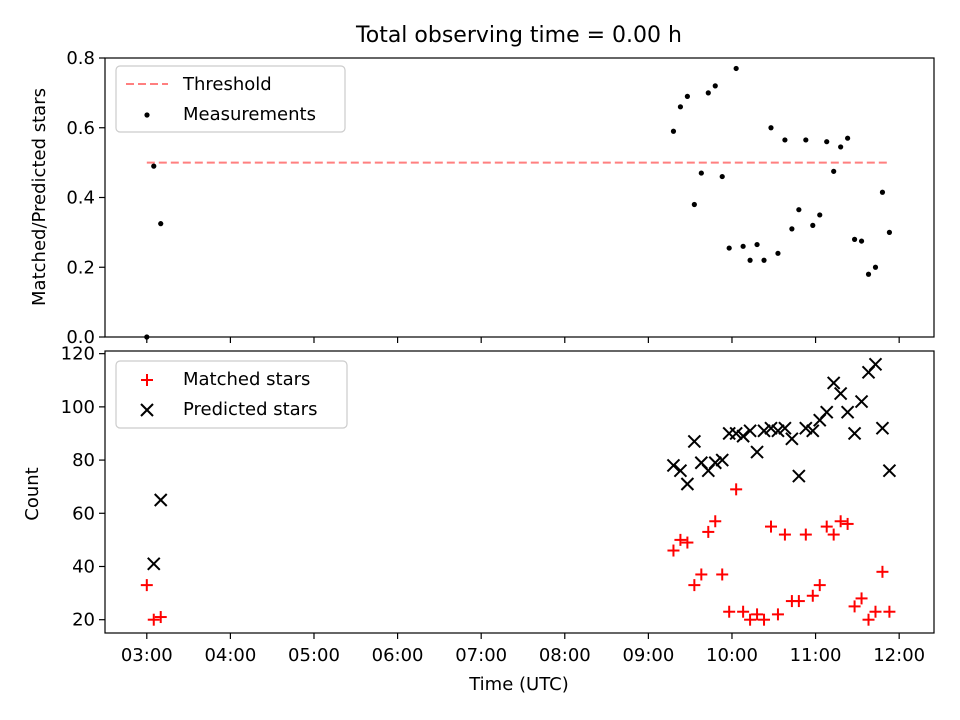 This screenshot has width=960, height=720. I want to click on count-y-tick-label: 20, so click(83, 620).